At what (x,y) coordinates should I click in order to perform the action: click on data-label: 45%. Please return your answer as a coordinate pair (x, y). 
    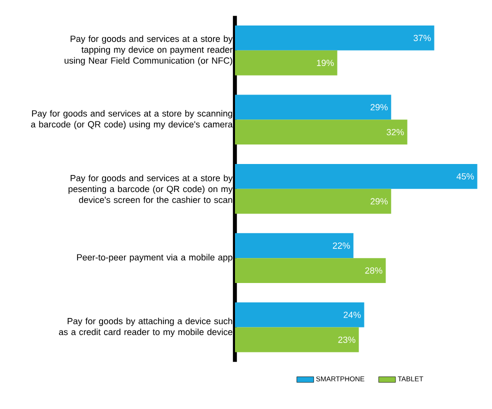
    Looking at the image, I should click on (465, 176).